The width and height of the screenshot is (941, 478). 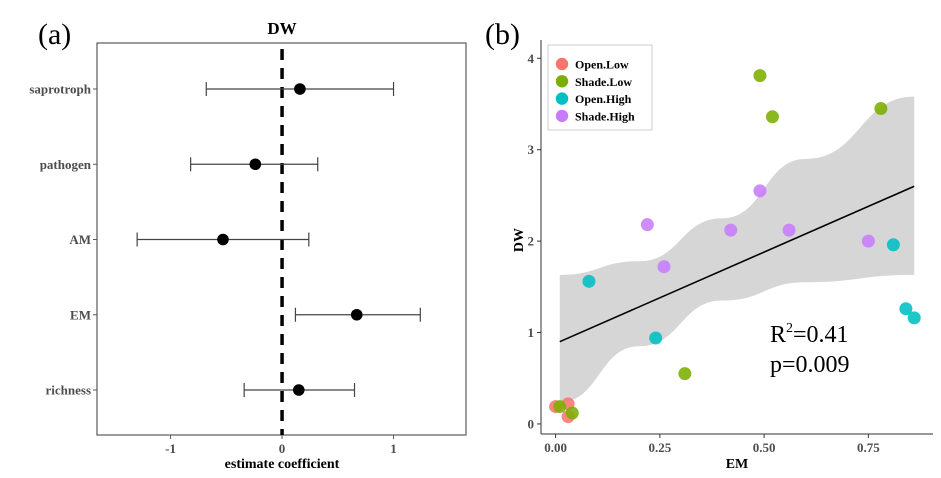 I want to click on y-tick-label: 0, so click(x=531, y=423).